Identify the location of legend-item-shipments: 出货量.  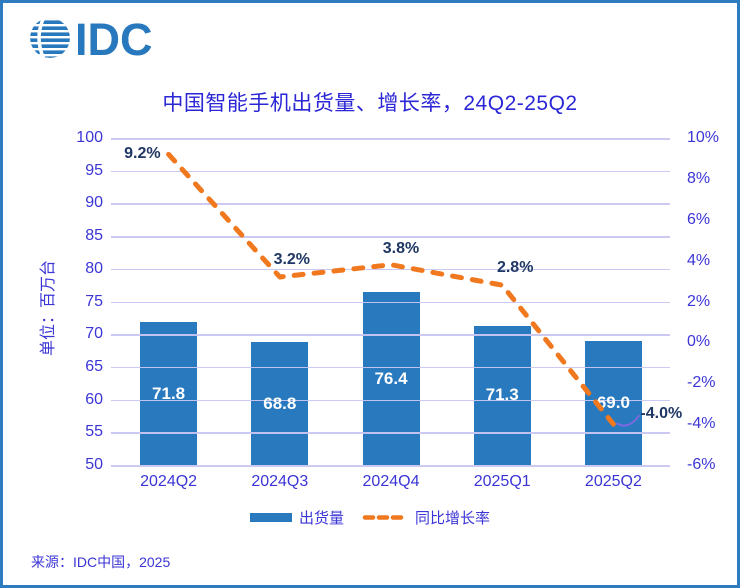
(296, 517).